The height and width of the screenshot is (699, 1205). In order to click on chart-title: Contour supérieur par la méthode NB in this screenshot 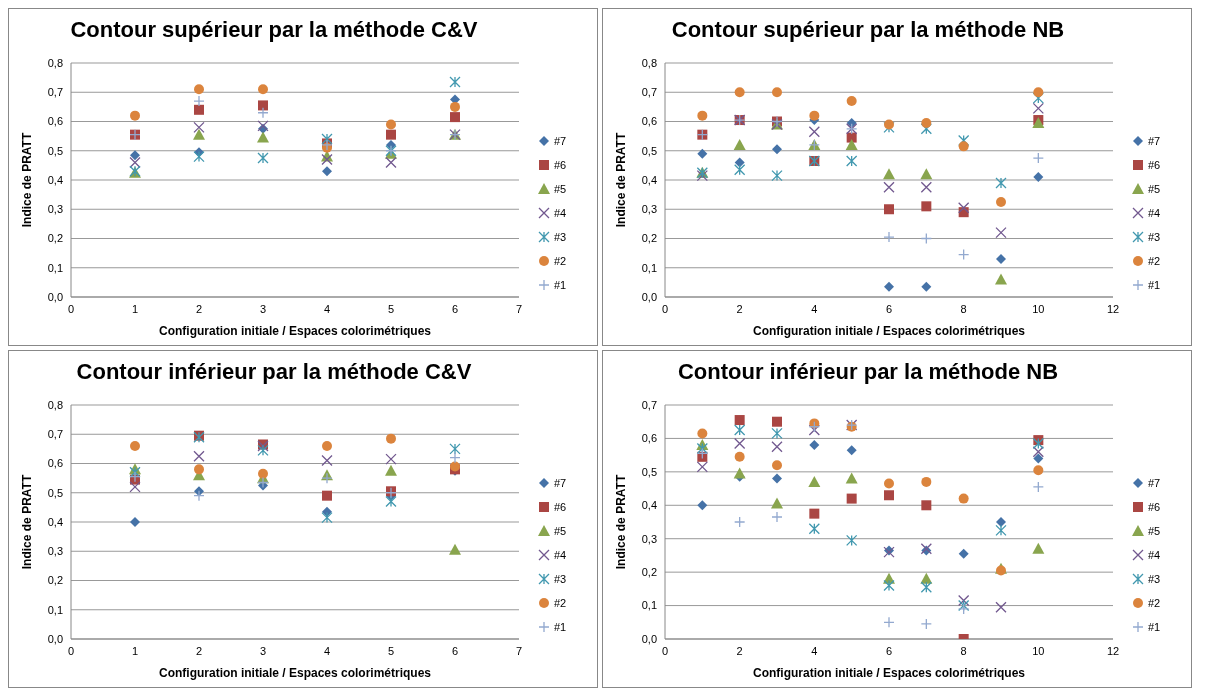, I will do `click(868, 30)`.